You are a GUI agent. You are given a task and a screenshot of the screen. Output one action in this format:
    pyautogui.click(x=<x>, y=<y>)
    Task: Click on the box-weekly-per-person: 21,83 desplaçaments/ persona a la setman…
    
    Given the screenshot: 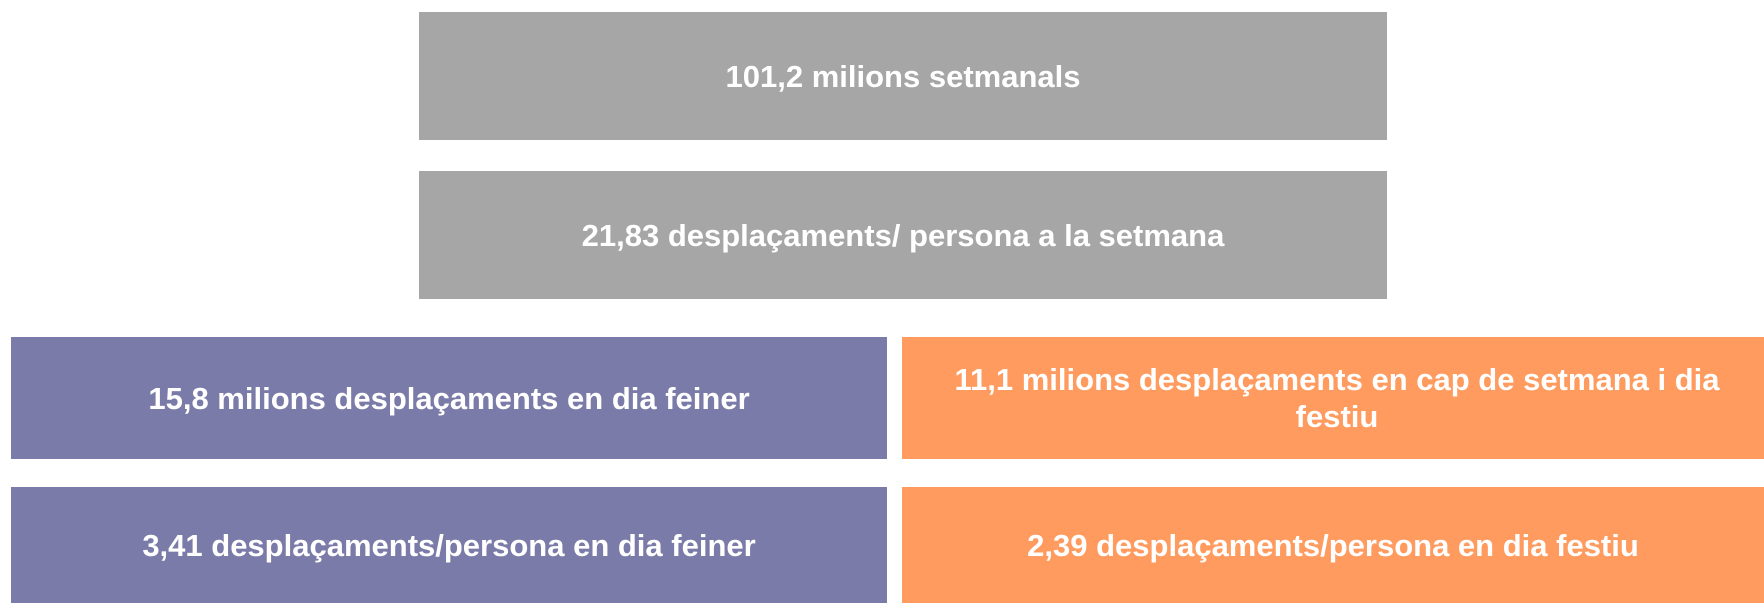 What is the action you would take?
    pyautogui.click(x=903, y=235)
    